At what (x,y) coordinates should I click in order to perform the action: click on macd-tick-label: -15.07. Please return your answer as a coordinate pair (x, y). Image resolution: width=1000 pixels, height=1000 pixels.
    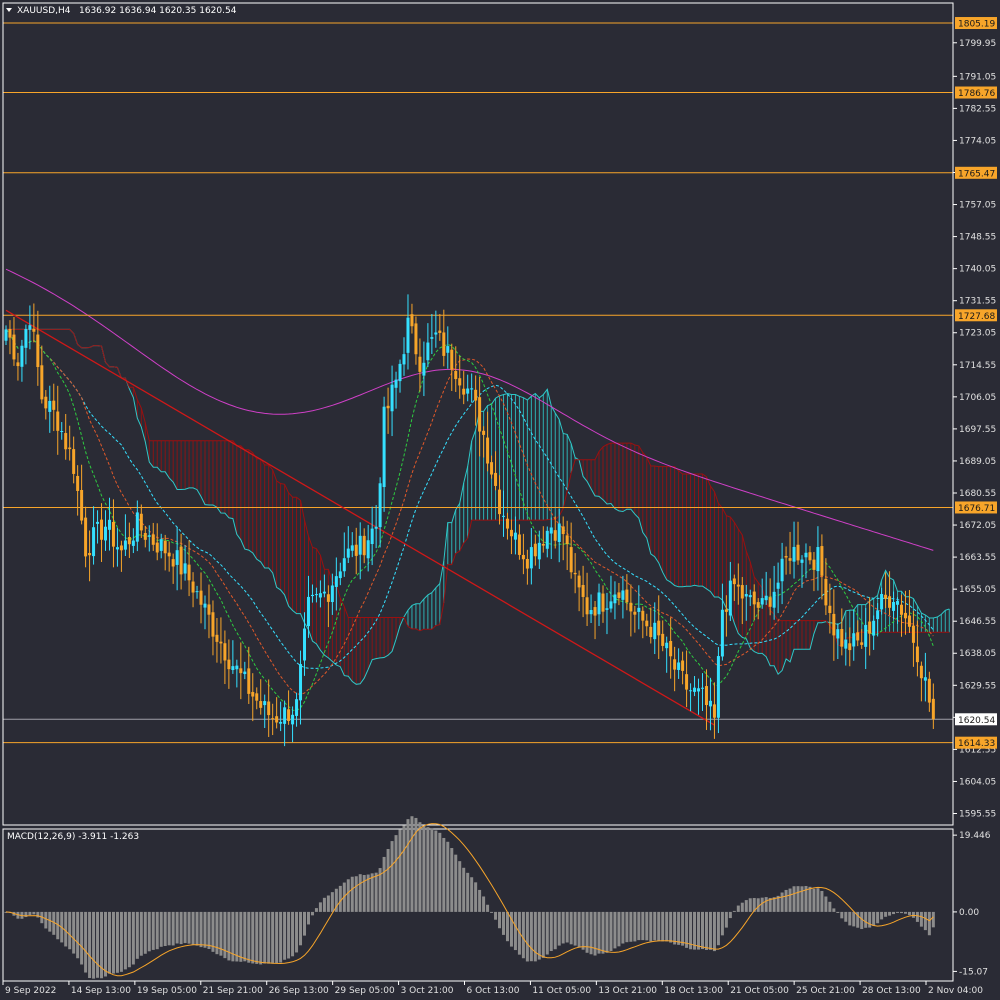
    Looking at the image, I should click on (973, 972).